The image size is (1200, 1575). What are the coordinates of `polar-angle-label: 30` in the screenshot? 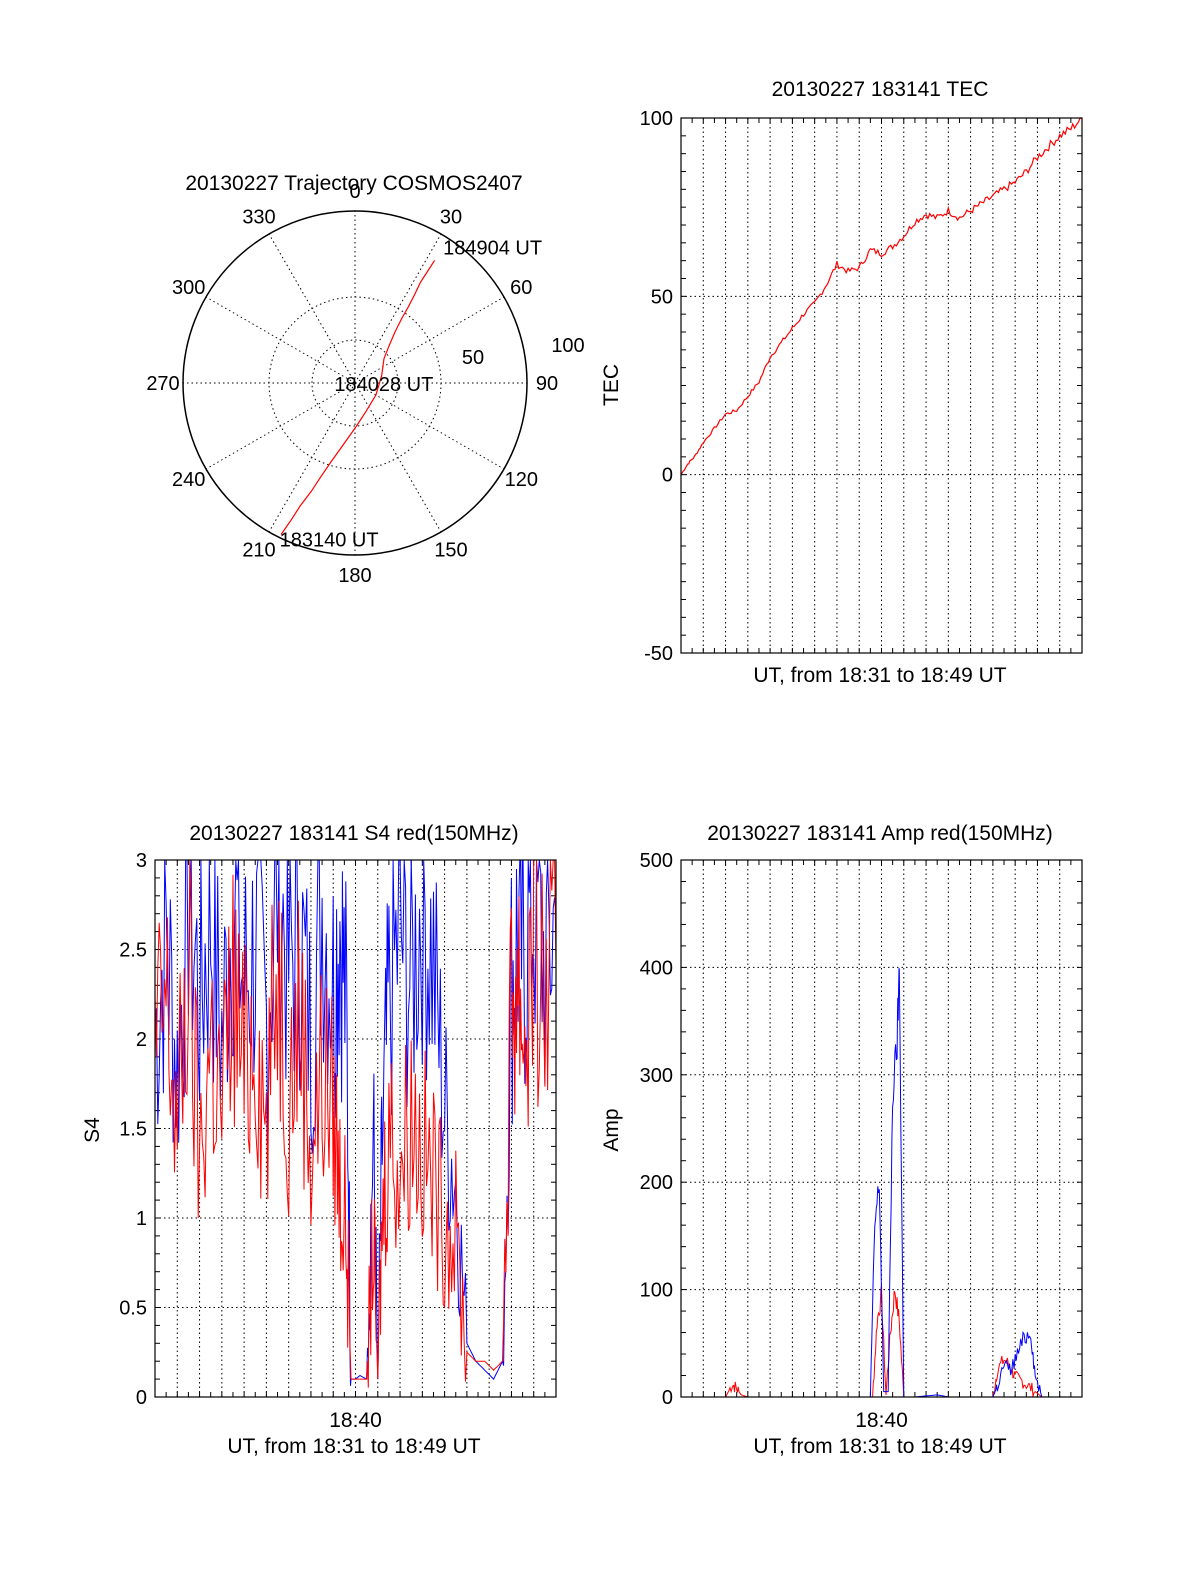 It's located at (451, 218).